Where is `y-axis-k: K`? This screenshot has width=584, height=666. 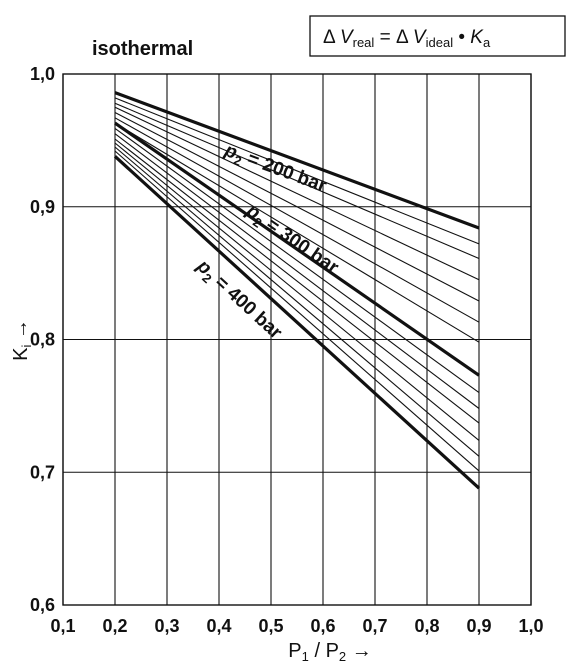 y-axis-k: K is located at coordinates (21, 354).